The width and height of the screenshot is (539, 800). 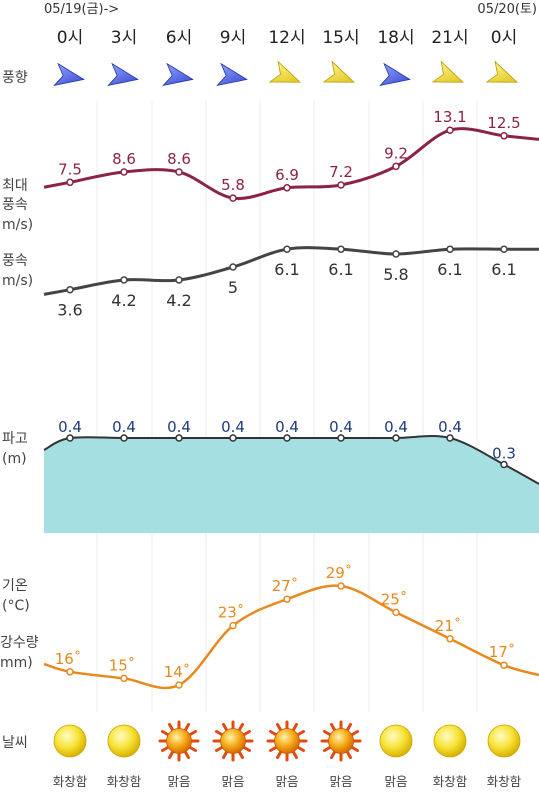 I want to click on weather-label: 맑음, so click(x=395, y=781).